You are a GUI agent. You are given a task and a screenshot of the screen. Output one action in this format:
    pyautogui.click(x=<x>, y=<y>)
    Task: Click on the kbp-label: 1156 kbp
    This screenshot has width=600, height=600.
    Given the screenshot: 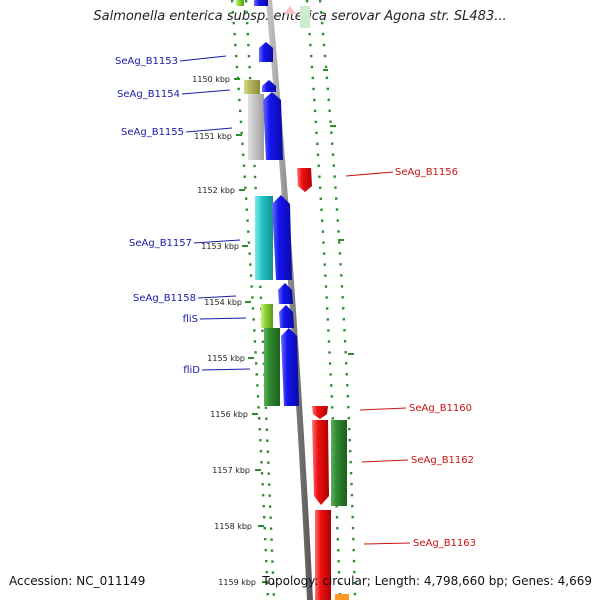 What is the action you would take?
    pyautogui.click(x=229, y=414)
    